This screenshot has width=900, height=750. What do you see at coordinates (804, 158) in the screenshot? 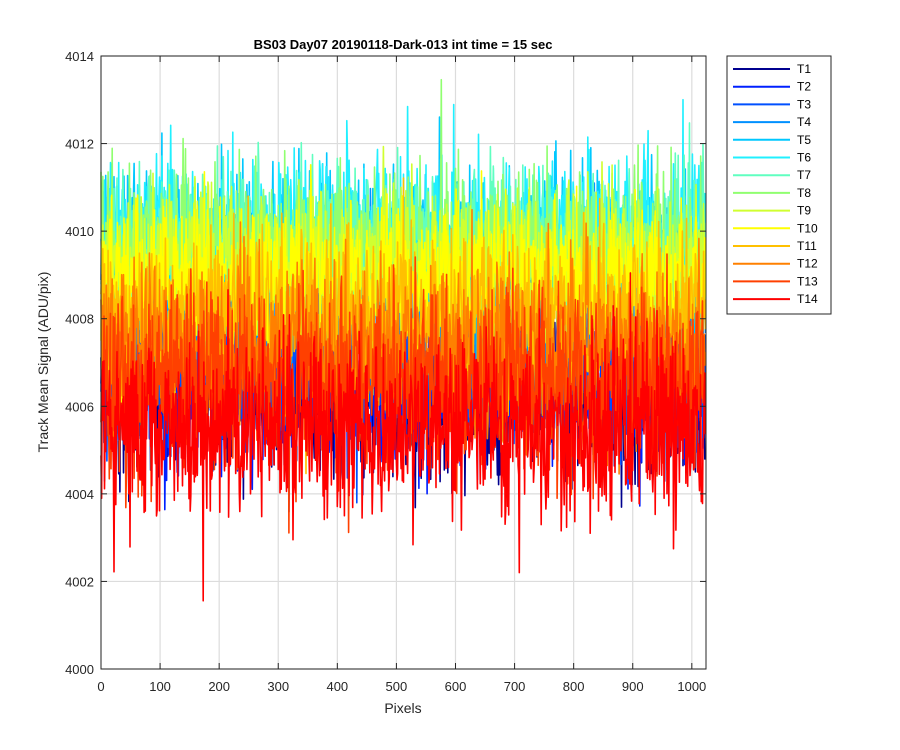
I see `legend-label-t6: T6` at bounding box center [804, 158].